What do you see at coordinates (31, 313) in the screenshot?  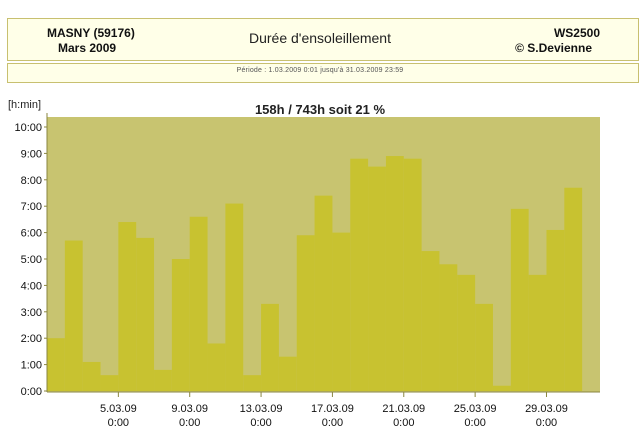 I see `y-tick-label: 3:00` at bounding box center [31, 313].